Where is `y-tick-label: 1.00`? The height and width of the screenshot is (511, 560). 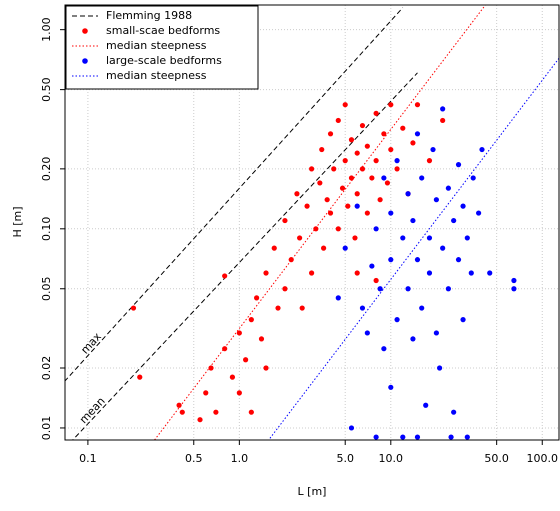
y-tick-label: 1.00 is located at coordinates (46, 29).